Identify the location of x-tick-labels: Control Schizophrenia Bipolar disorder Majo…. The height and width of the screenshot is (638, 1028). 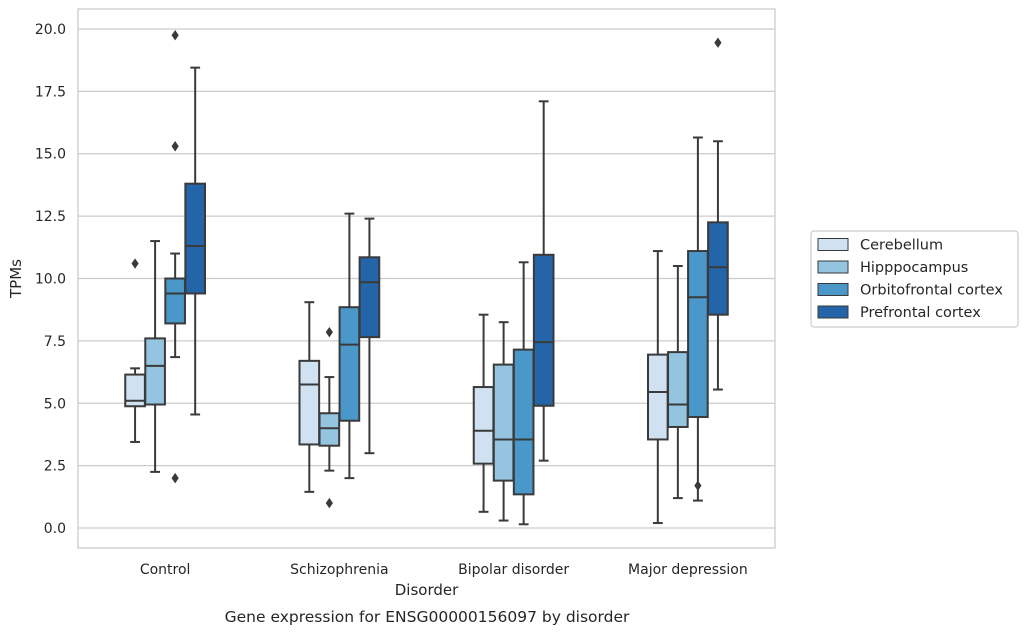
(444, 570).